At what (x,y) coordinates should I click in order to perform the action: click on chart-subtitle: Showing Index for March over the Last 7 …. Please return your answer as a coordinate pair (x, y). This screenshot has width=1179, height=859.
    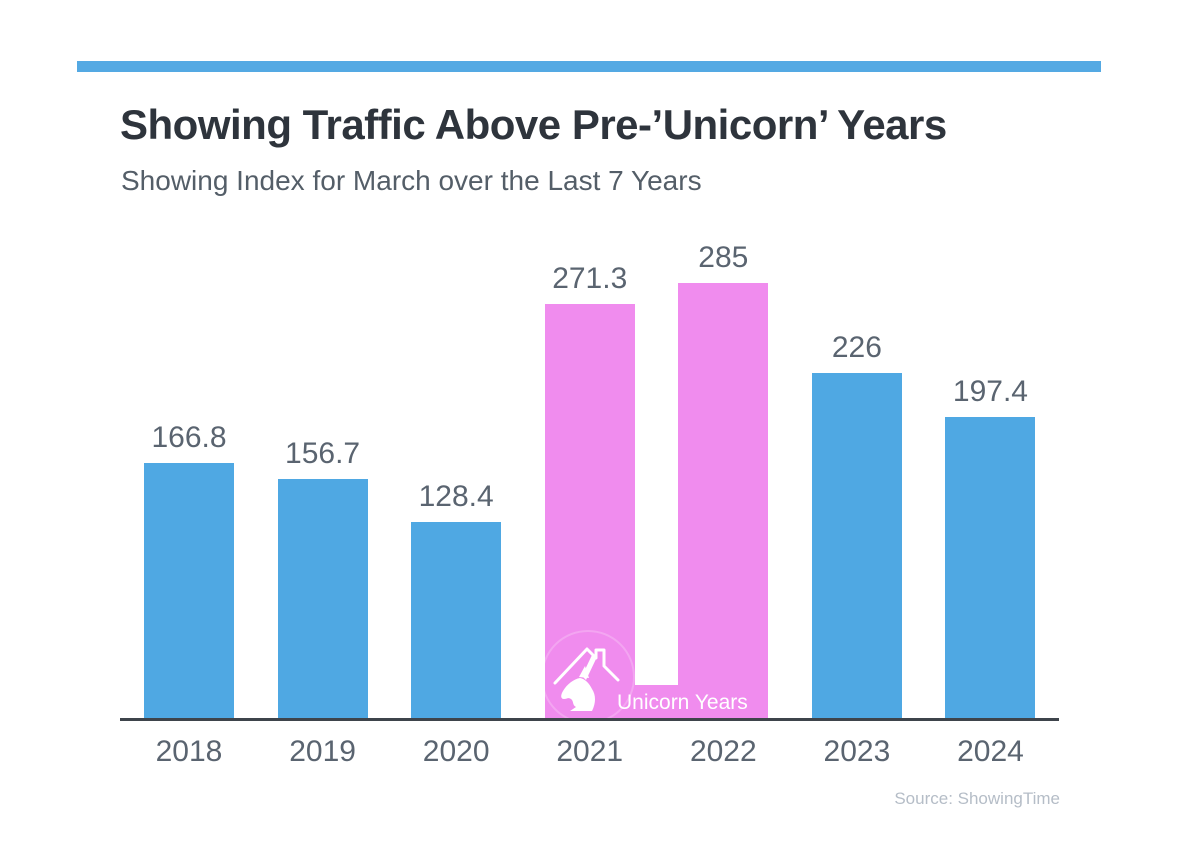
    Looking at the image, I should click on (411, 180).